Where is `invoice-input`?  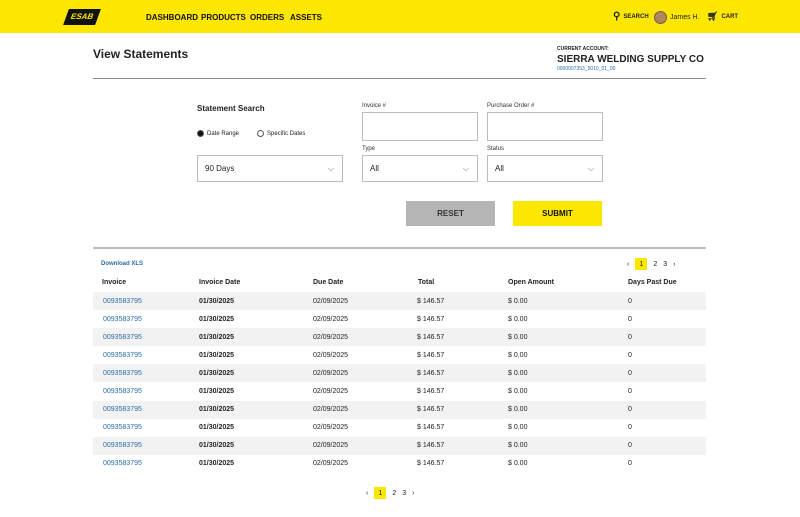 invoice-input is located at coordinates (420, 126).